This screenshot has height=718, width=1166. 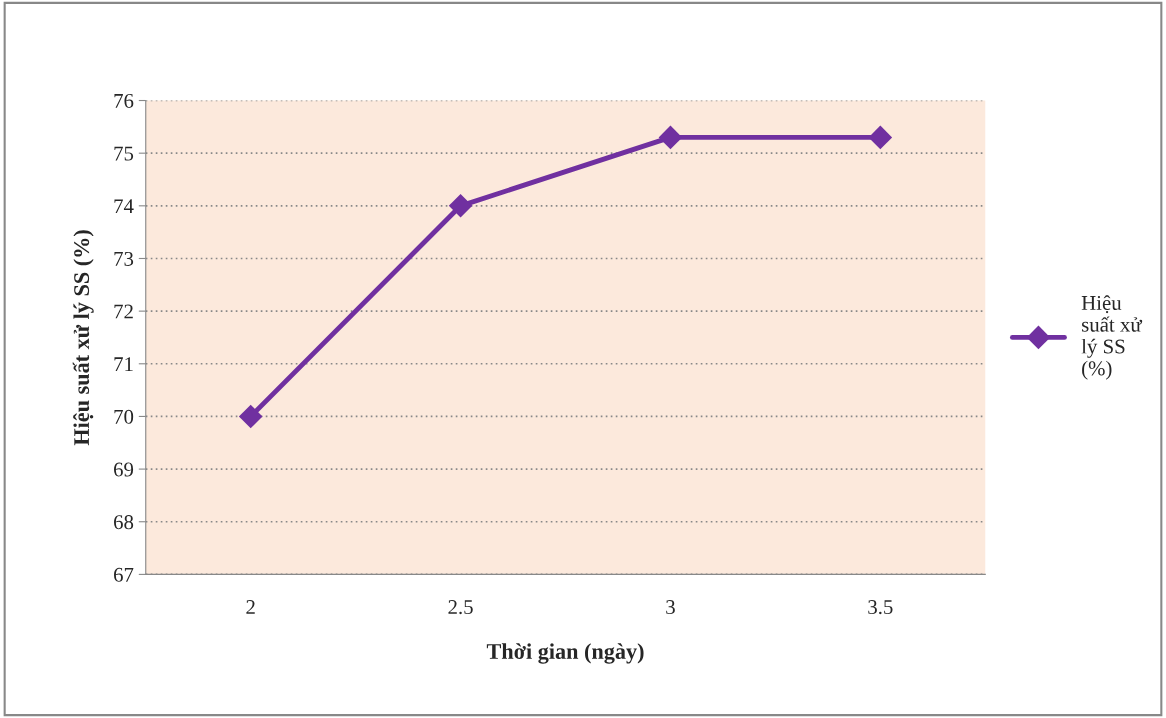 I want to click on y-axis-title: Hiệu suất xử lý SS (%), so click(x=83, y=338).